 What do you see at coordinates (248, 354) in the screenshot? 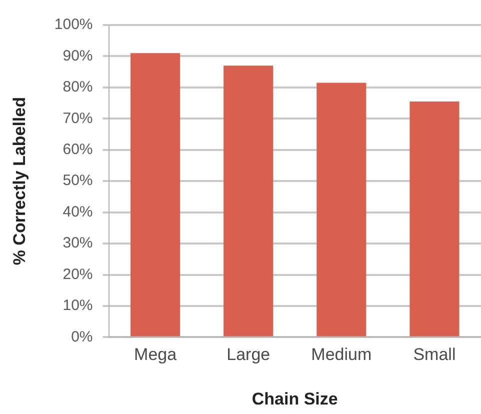
I see `x-tick-label: Large` at bounding box center [248, 354].